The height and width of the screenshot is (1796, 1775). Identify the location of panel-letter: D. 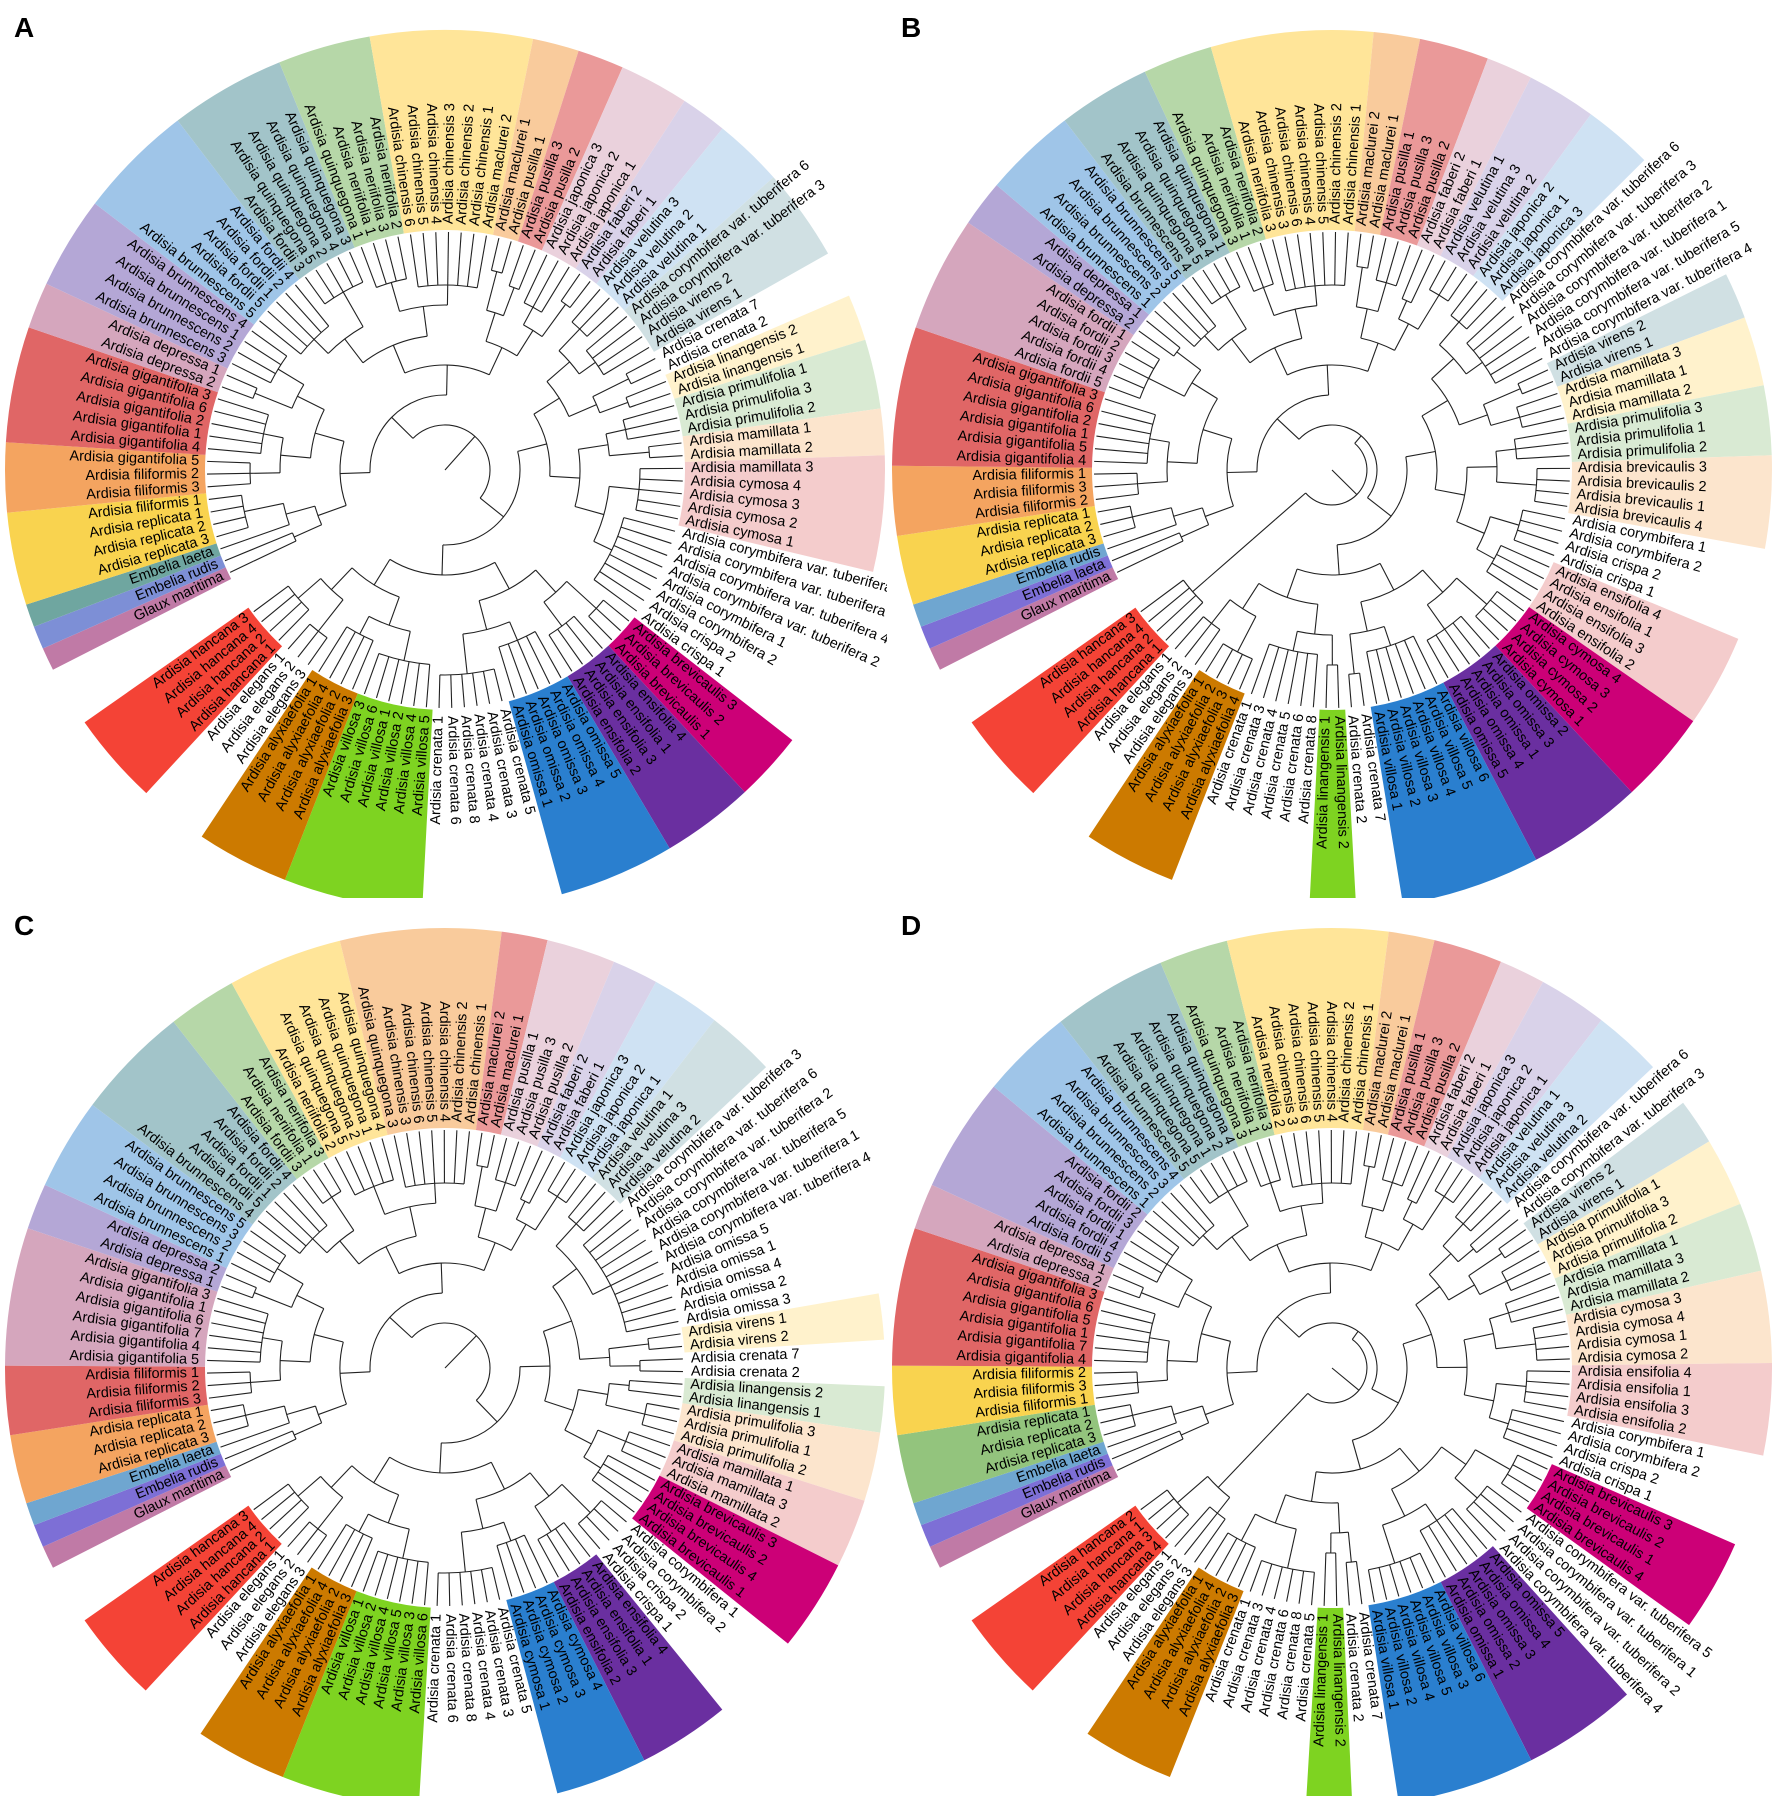
(911, 925).